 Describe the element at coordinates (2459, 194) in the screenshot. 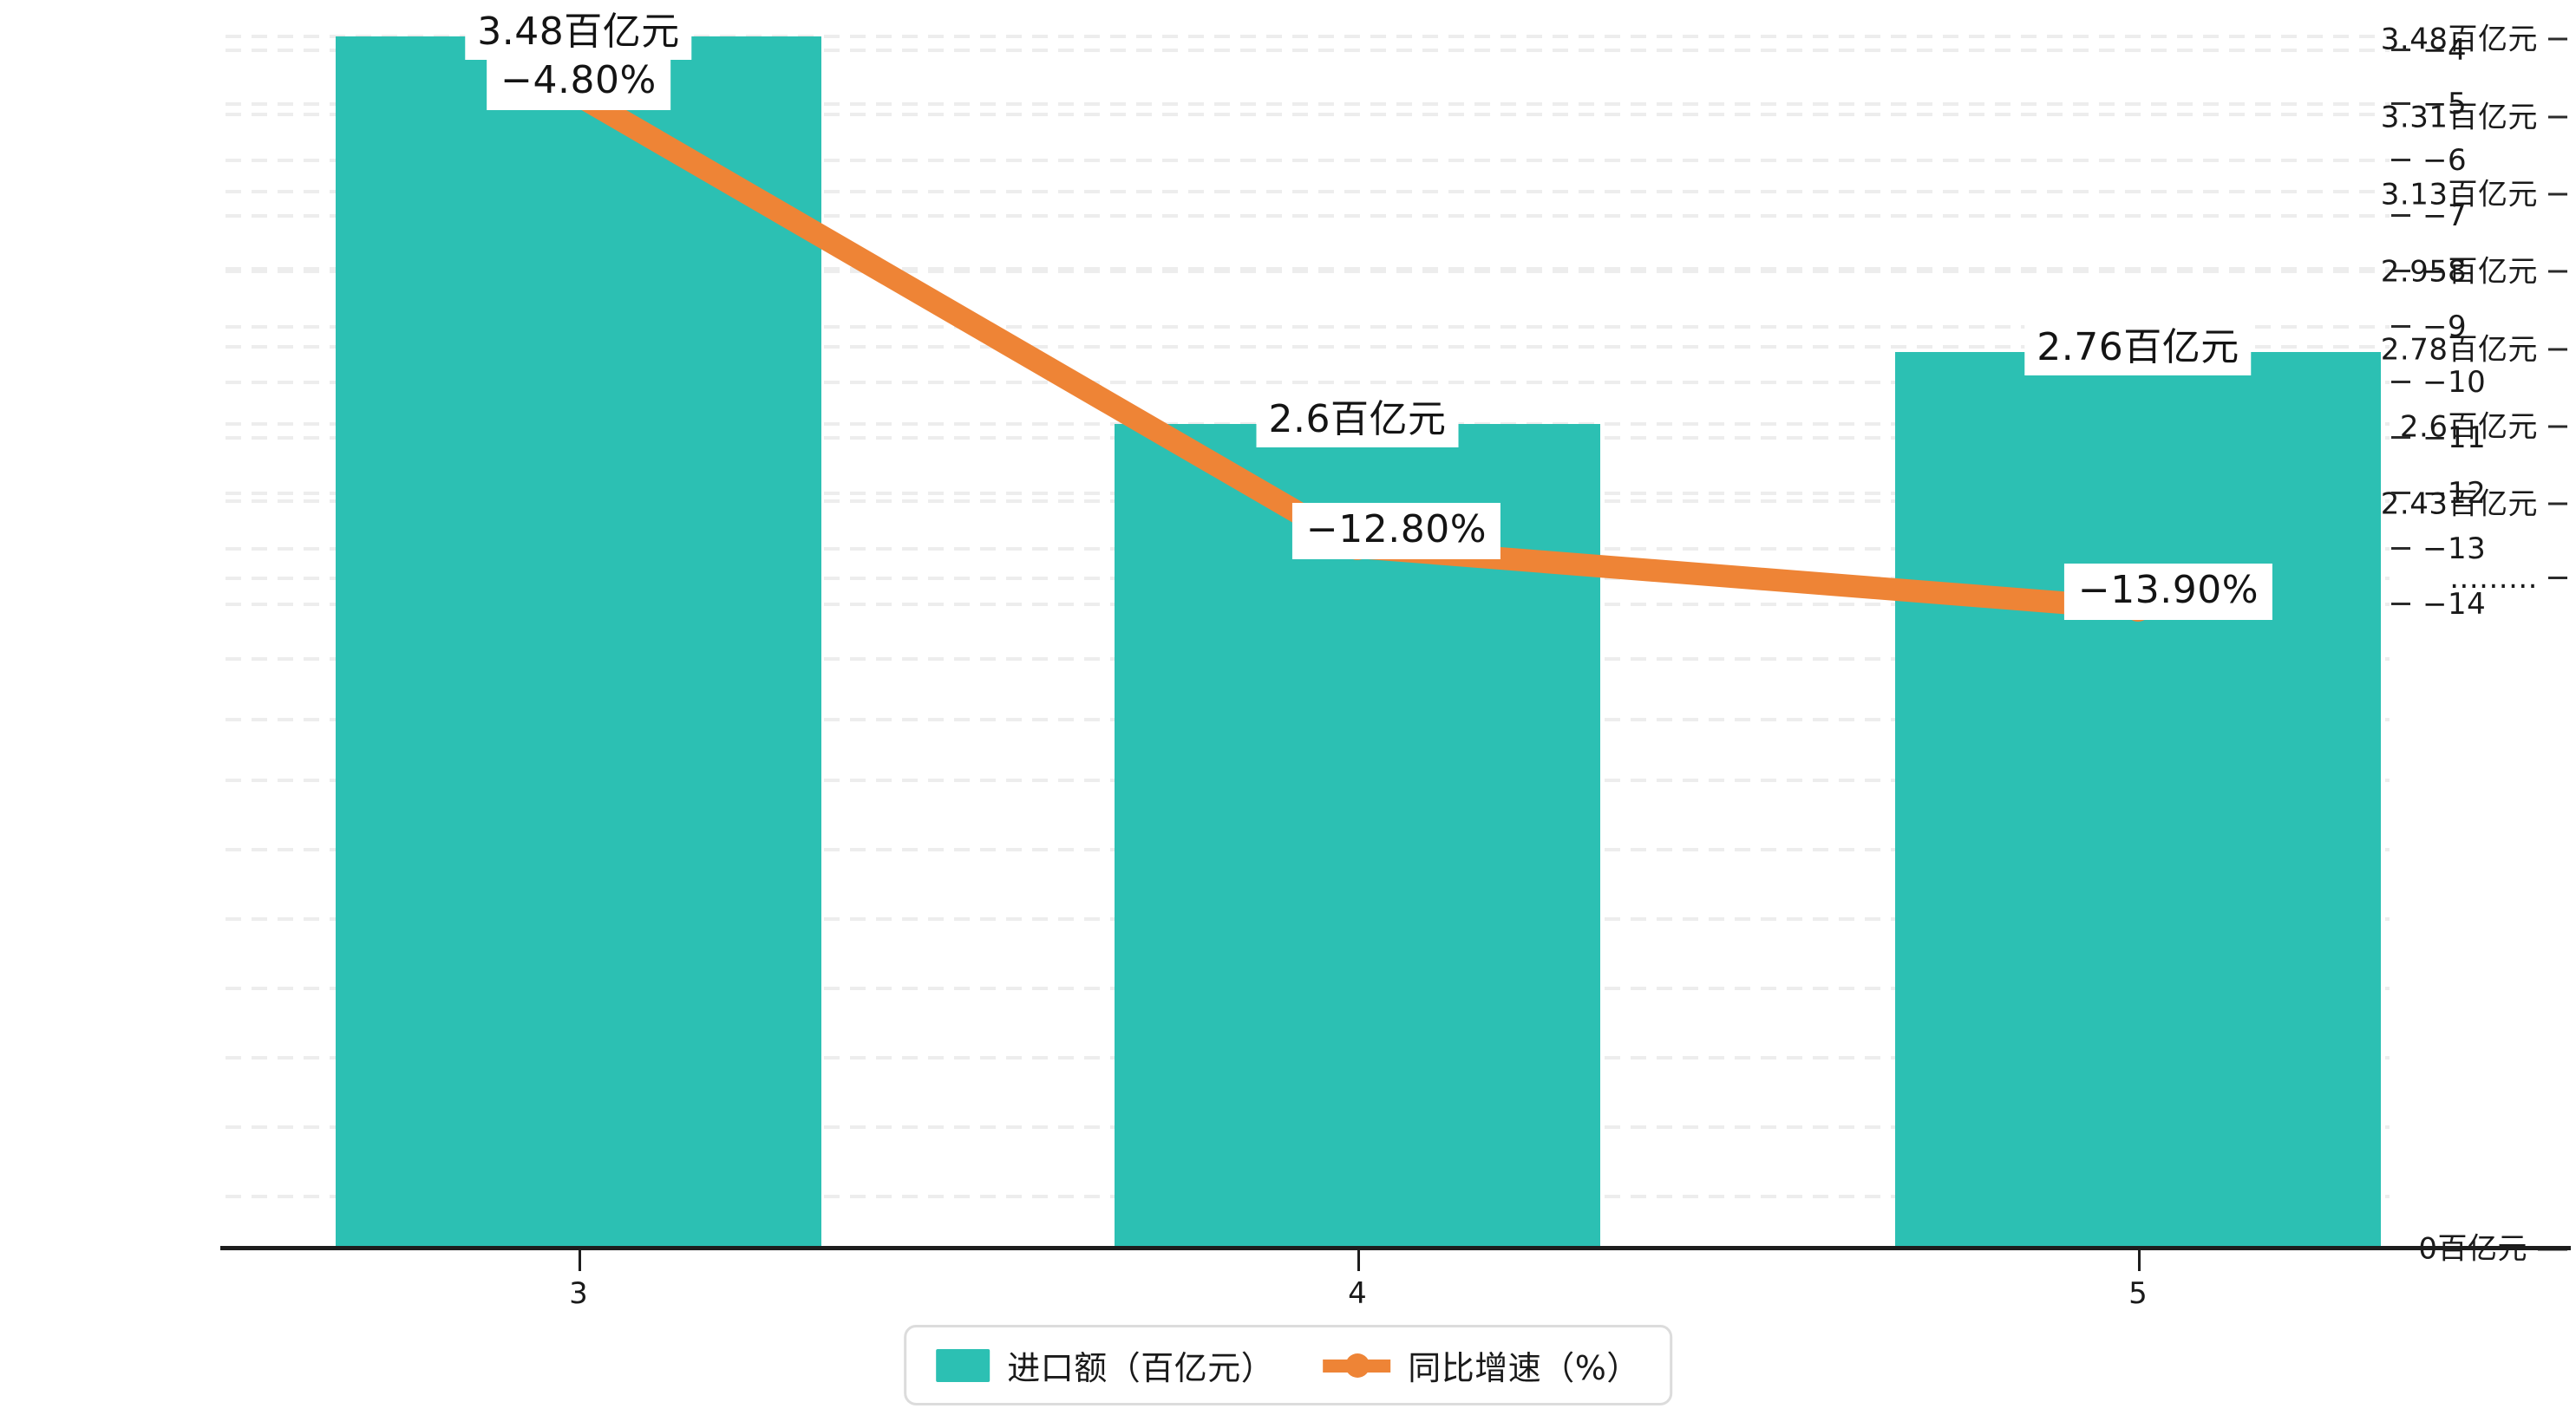

I see `y-axis-left-tick-label: 3.13百亿元` at that location.